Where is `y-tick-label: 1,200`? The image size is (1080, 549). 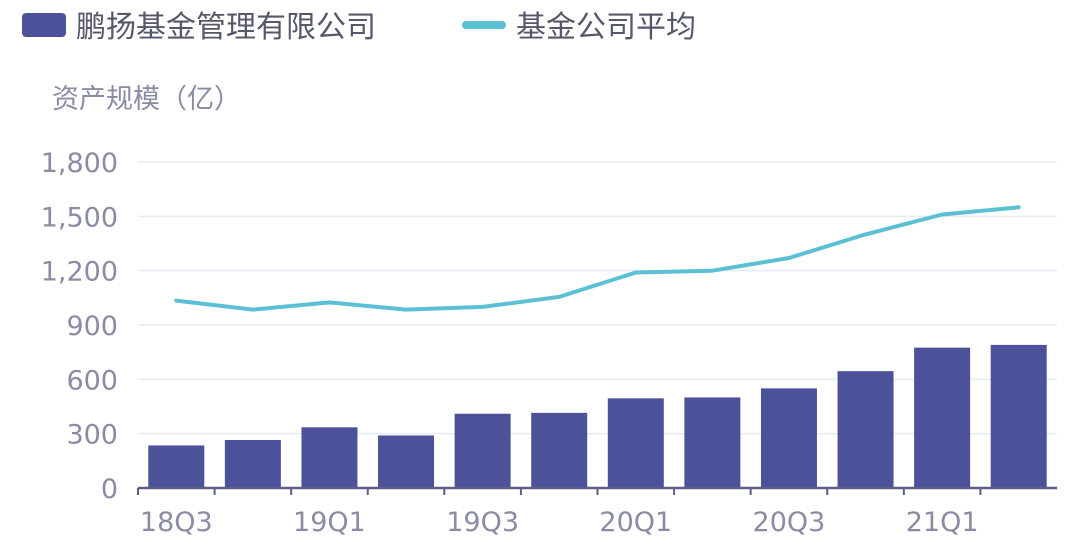
y-tick-label: 1,200 is located at coordinates (79, 272).